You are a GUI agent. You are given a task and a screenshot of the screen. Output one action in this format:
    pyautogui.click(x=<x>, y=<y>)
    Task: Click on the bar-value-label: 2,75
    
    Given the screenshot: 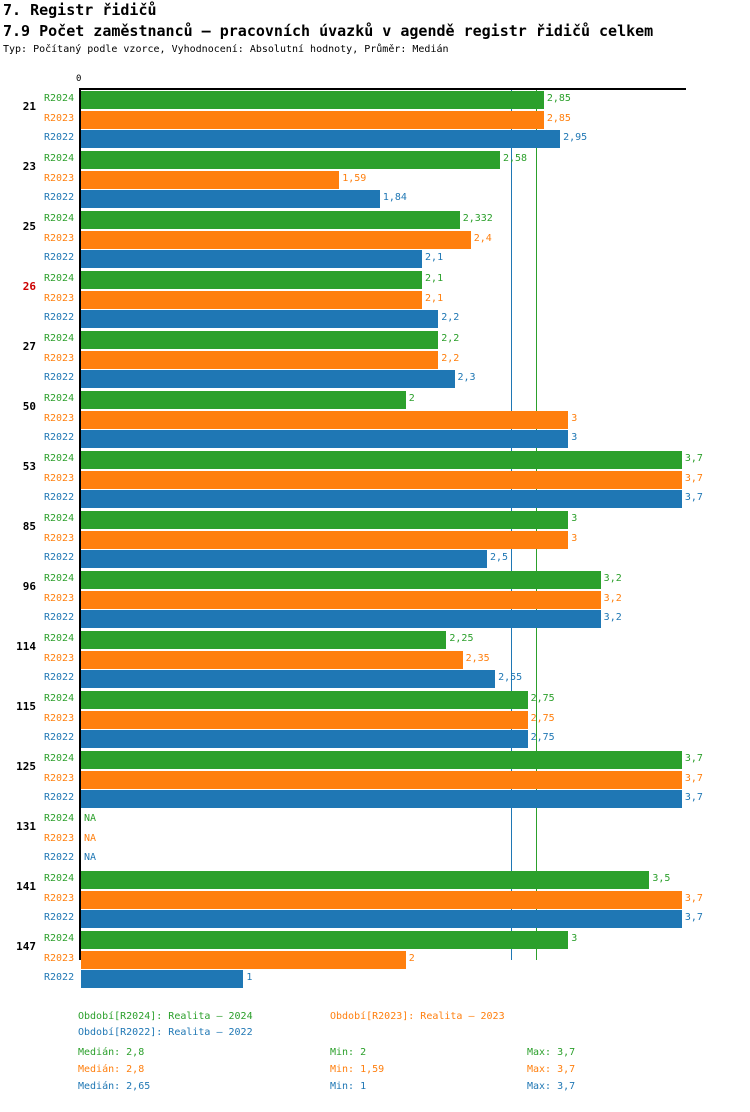 What is the action you would take?
    pyautogui.click(x=542, y=698)
    